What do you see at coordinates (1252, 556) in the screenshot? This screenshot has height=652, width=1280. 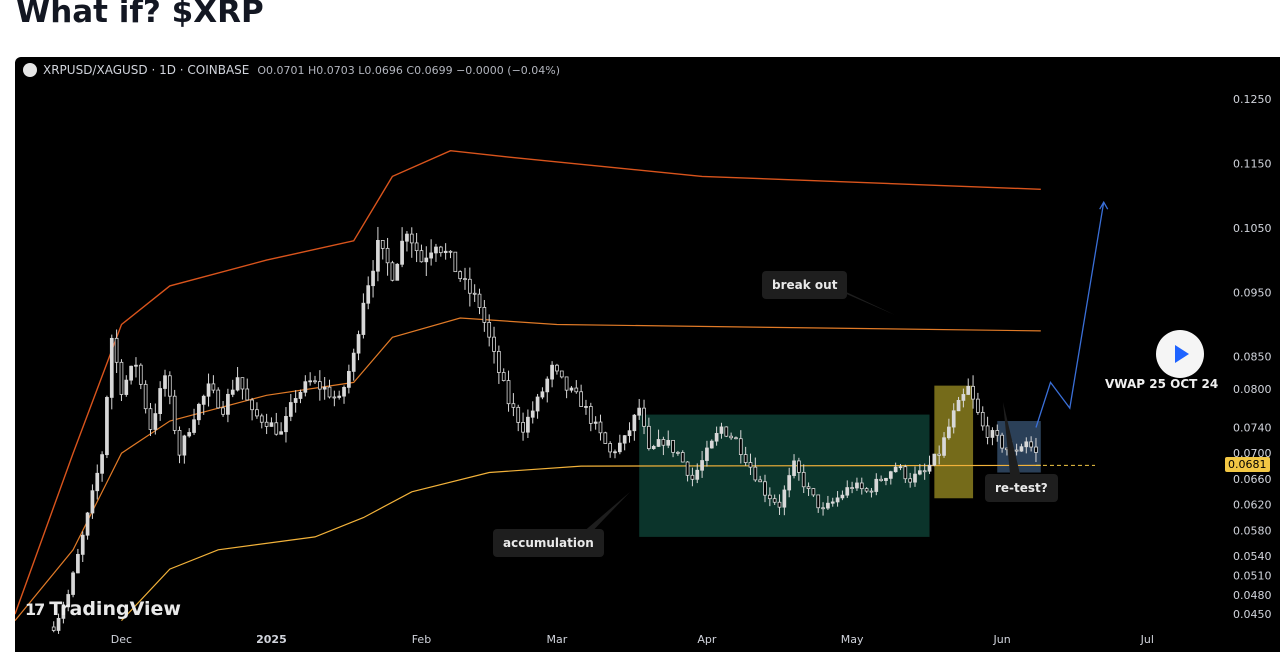 I see `price-tick-label: 0.0540` at bounding box center [1252, 556].